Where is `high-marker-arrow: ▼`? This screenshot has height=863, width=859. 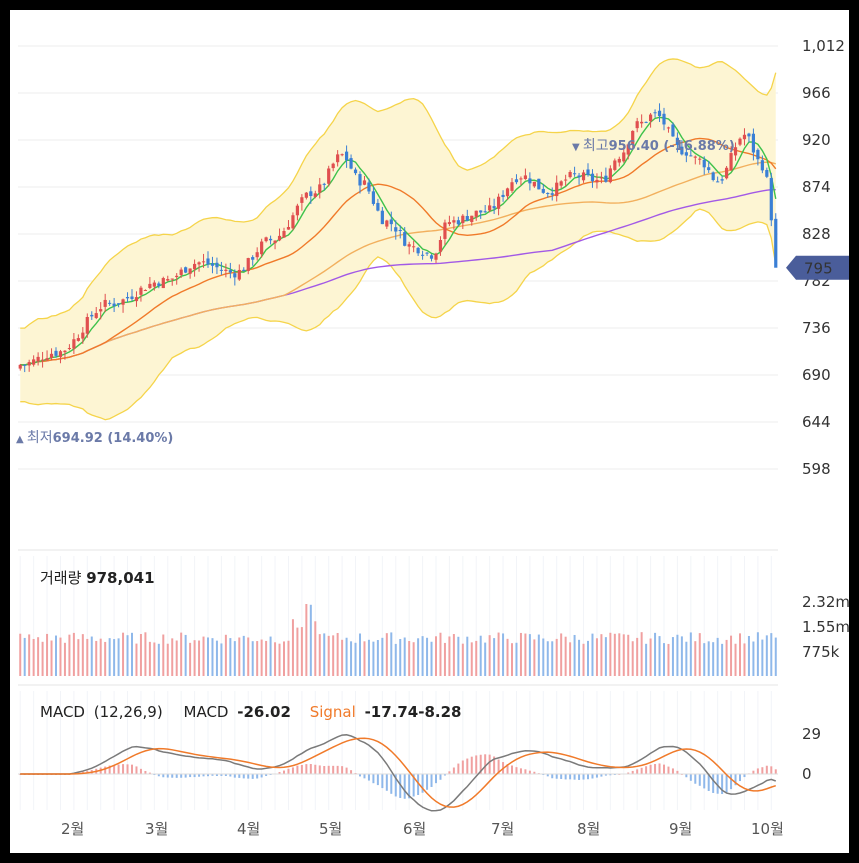 high-marker-arrow: ▼ is located at coordinates (577, 147).